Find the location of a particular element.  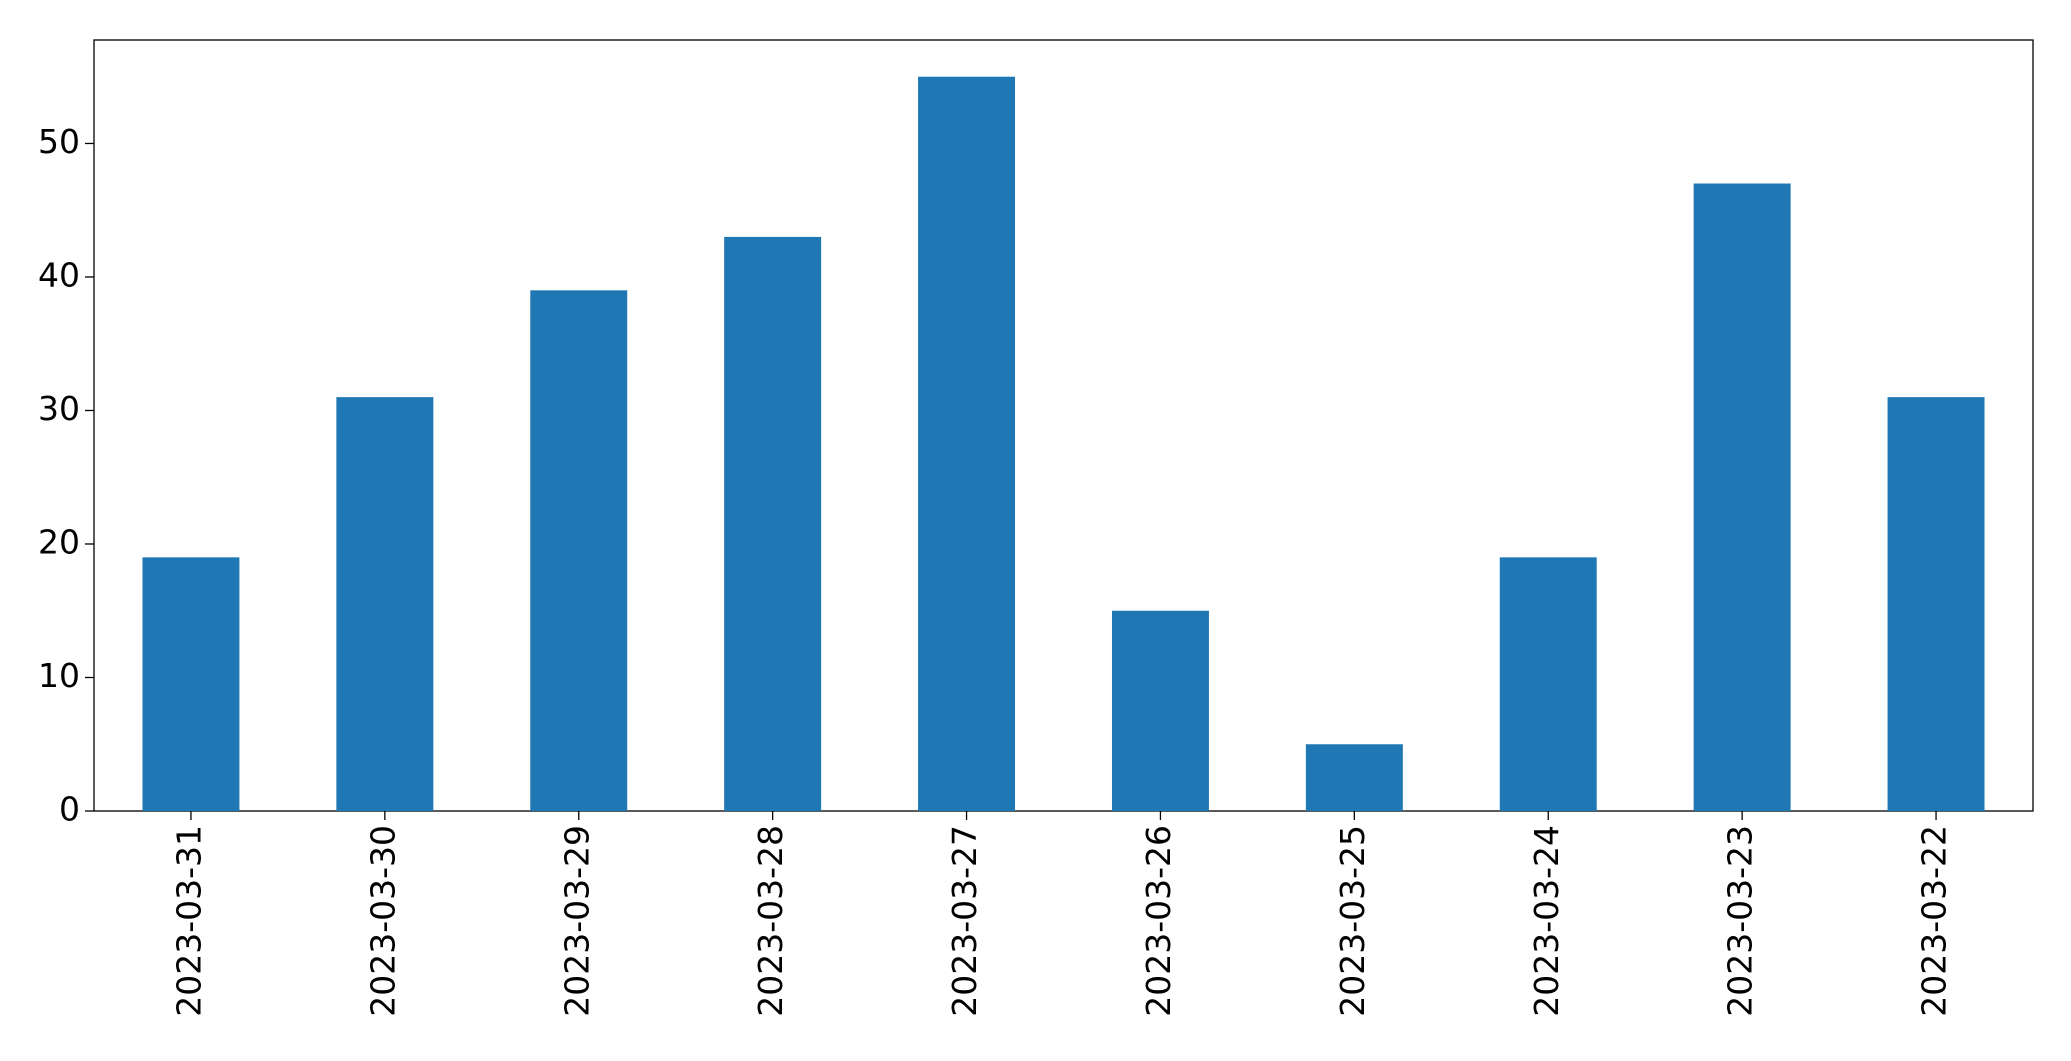

x-tick-label: 2023-03-31 is located at coordinates (188, 921).